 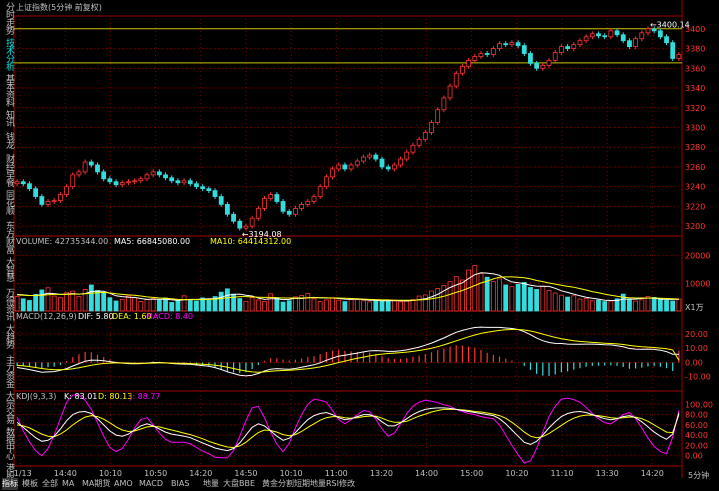 What do you see at coordinates (340, 483) in the screenshot?
I see `bottom-tab-12: RSI修改` at bounding box center [340, 483].